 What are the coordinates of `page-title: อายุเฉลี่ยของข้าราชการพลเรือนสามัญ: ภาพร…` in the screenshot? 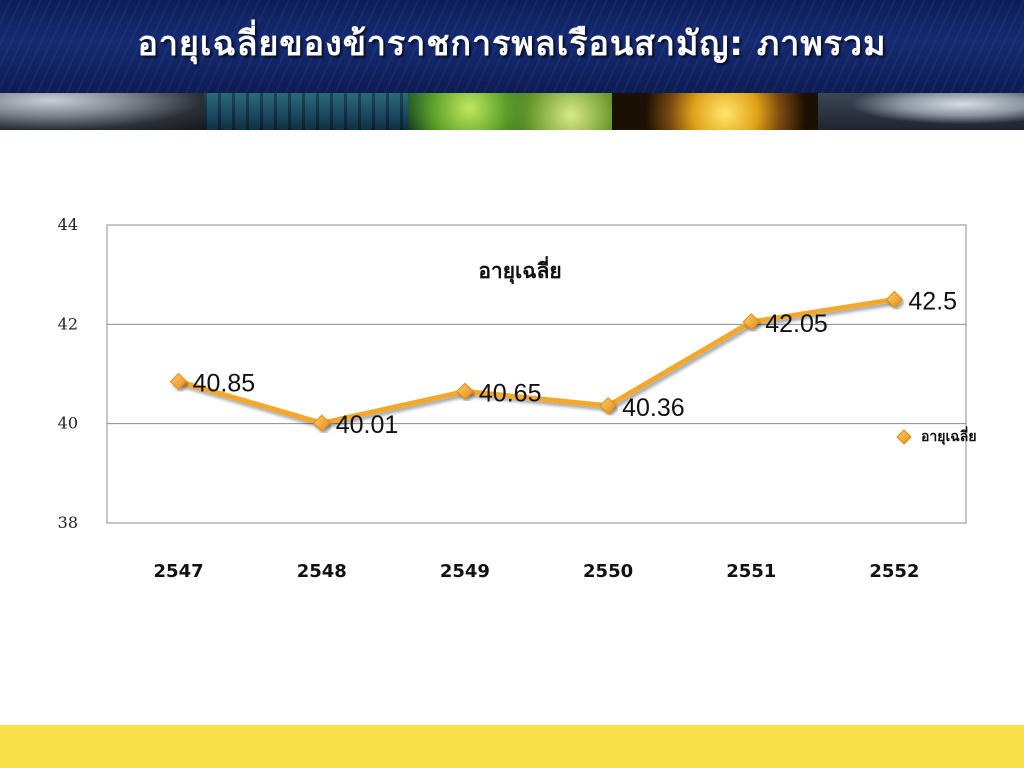 It's located at (512, 44).